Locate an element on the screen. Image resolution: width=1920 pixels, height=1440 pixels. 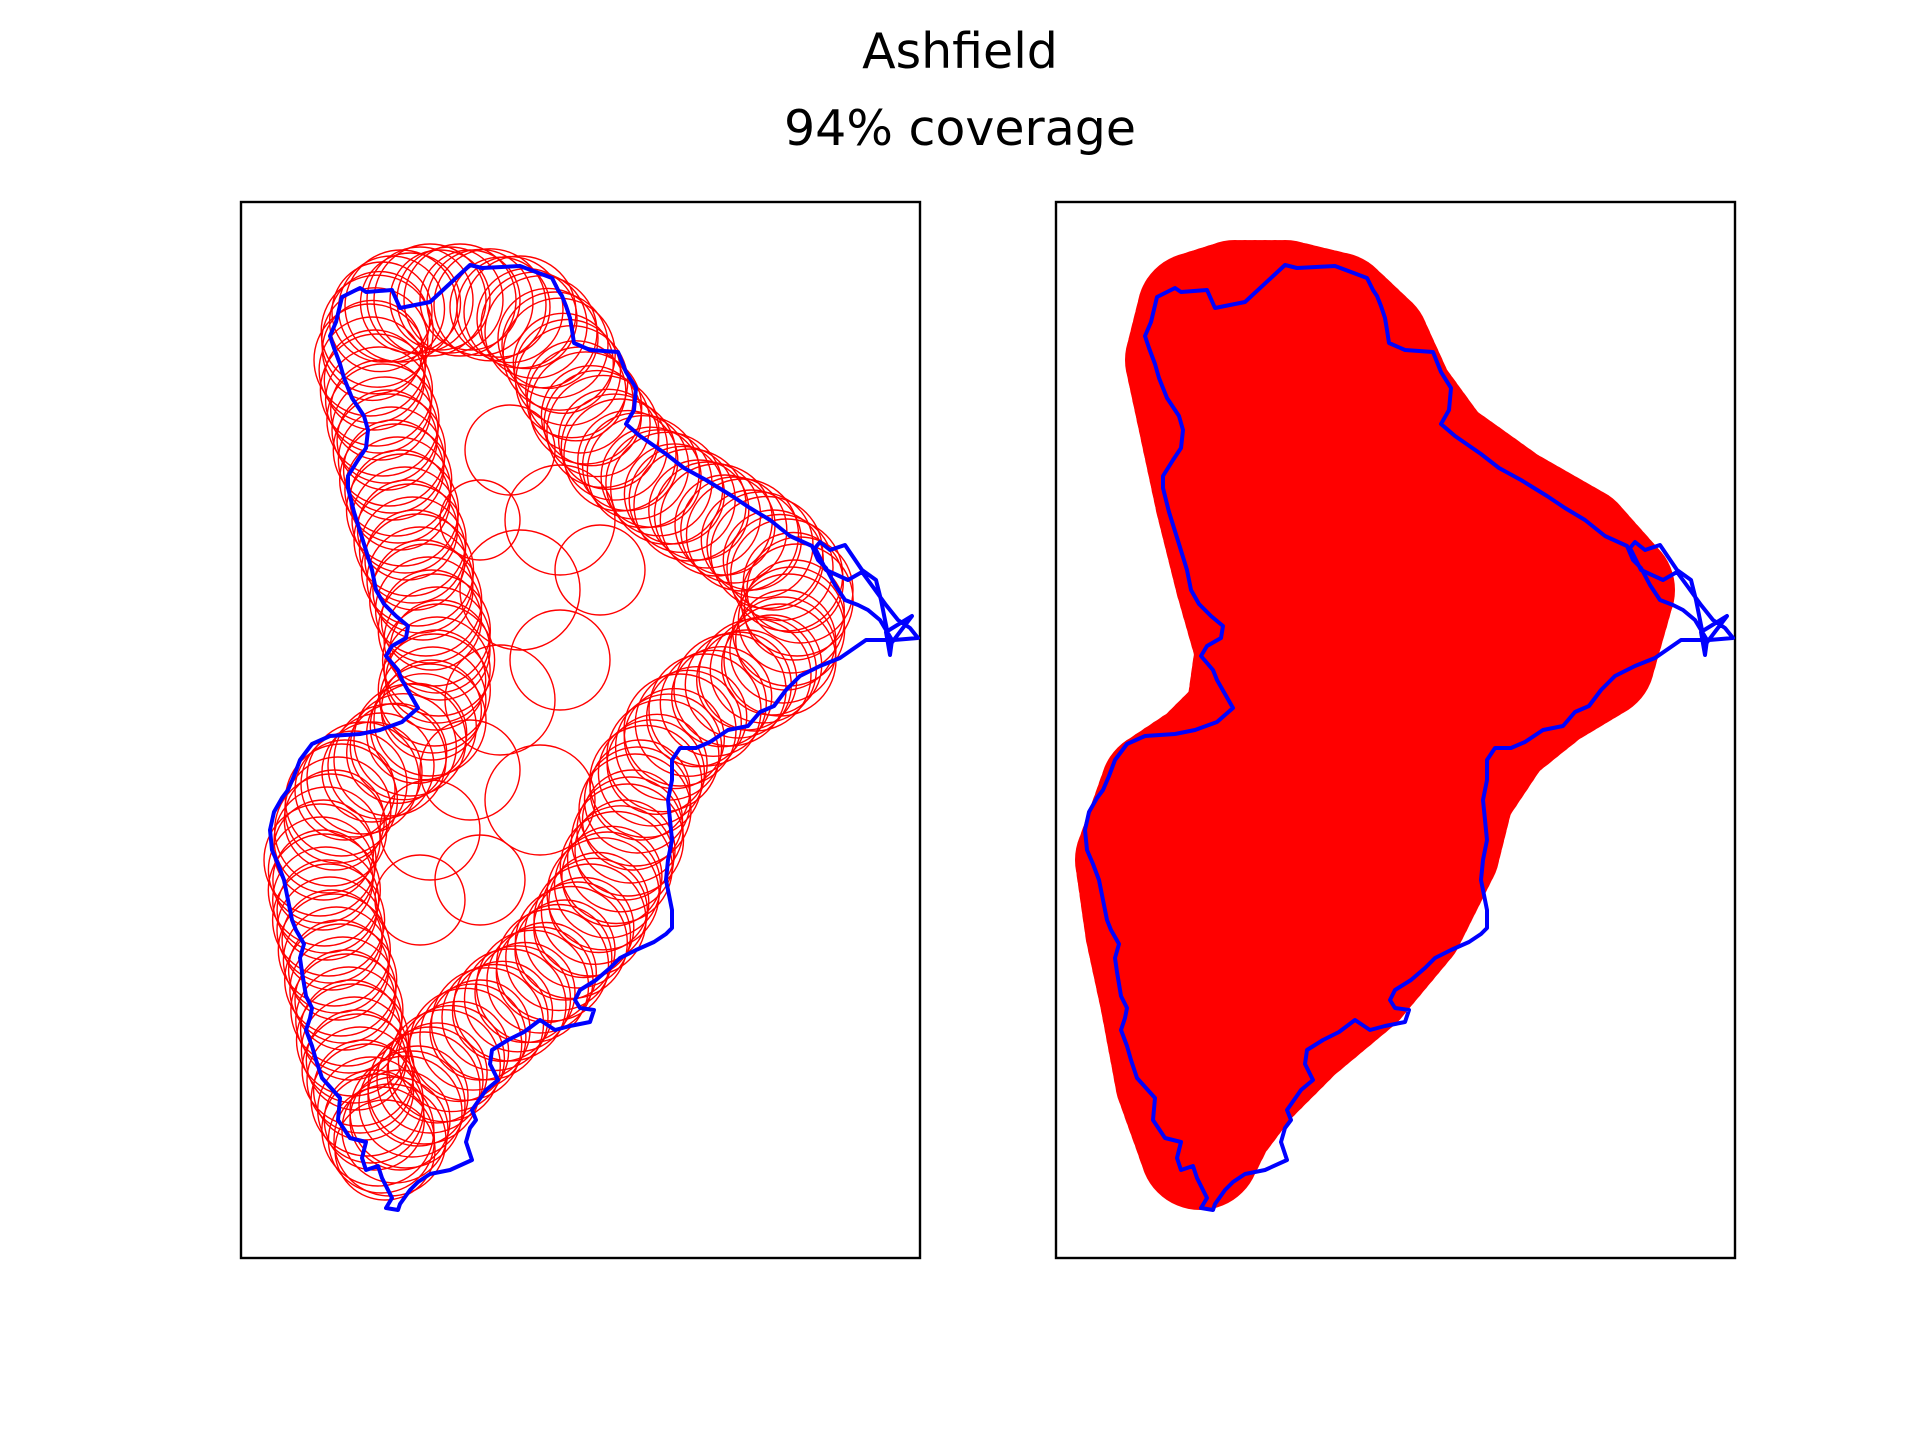
coverage-subtitle: 94% coverage is located at coordinates (960, 128).